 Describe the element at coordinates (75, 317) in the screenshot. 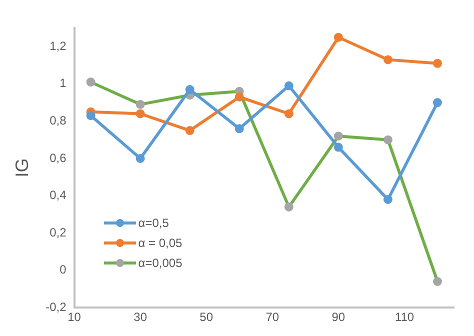

I see `x-tick-label: 10` at that location.